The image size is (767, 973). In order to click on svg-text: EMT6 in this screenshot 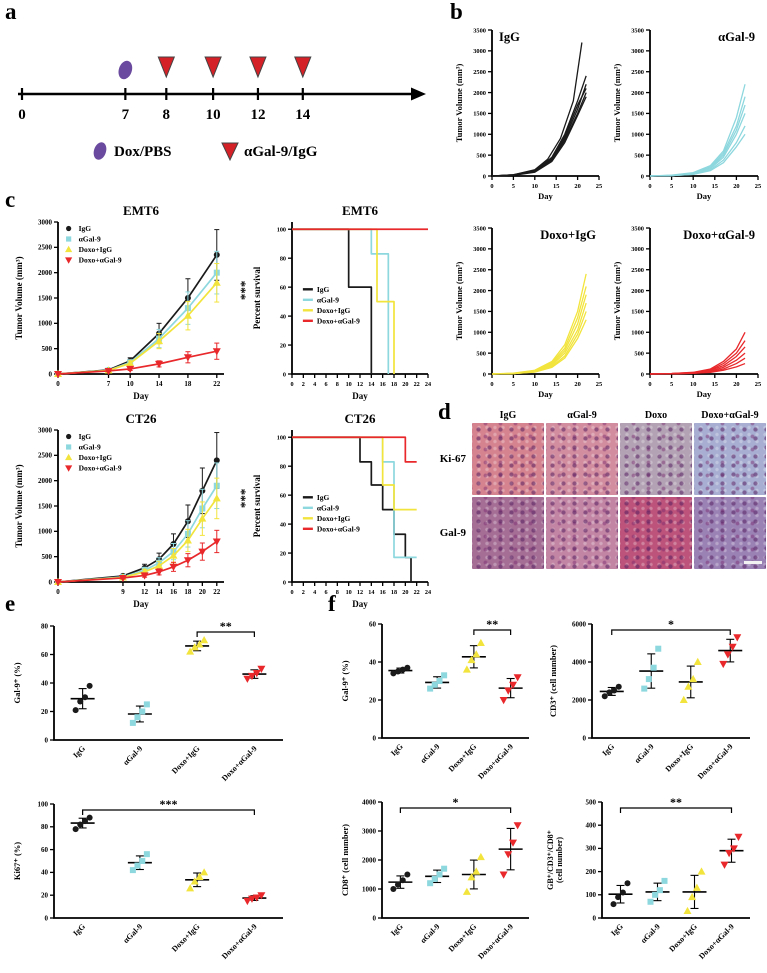, I will do `click(360, 210)`.